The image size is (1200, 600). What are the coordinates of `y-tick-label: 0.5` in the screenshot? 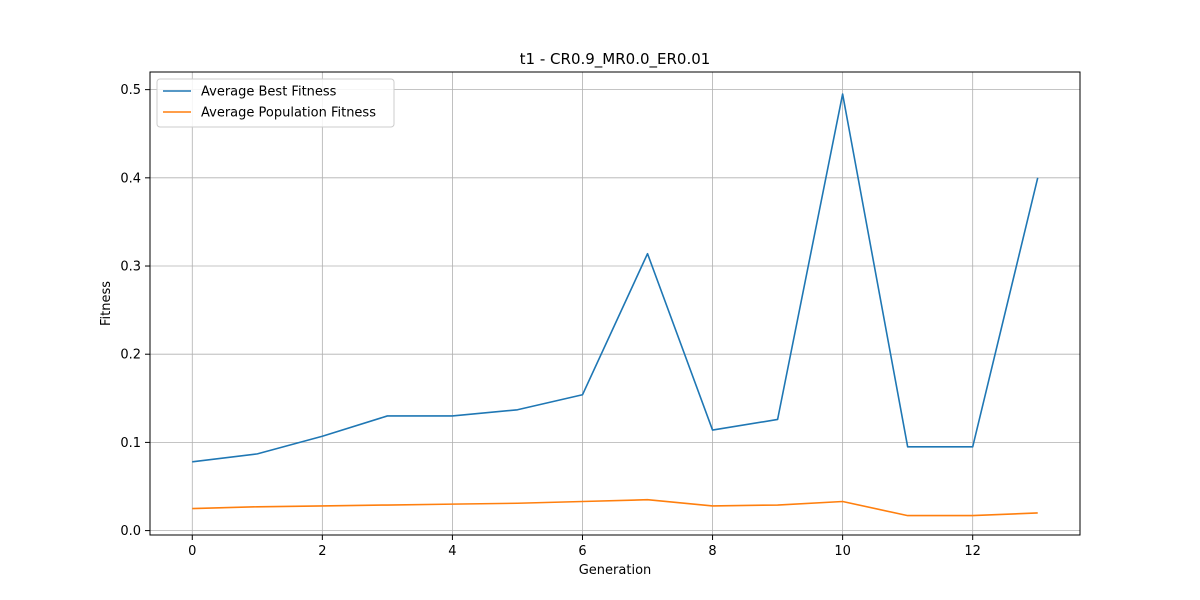 It's located at (130, 90).